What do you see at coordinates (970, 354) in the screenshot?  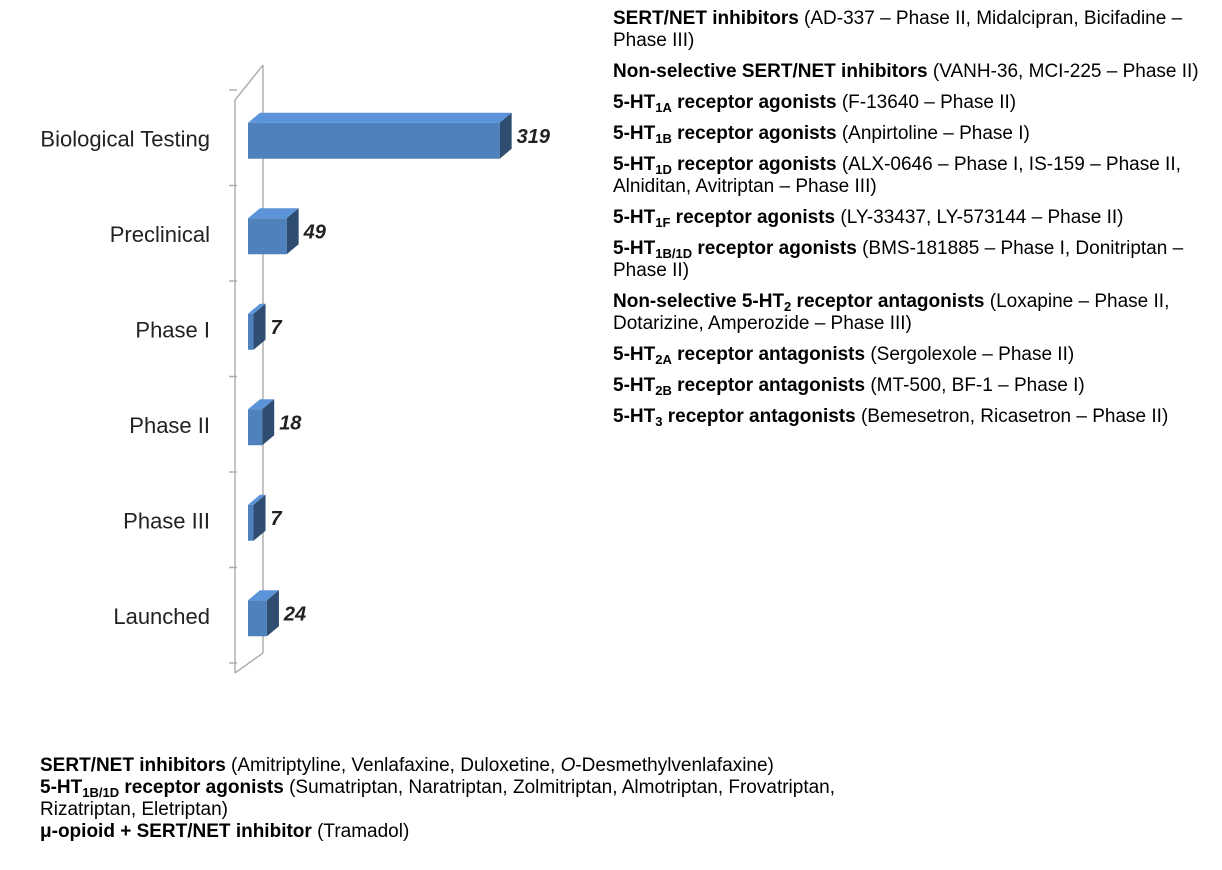 I see `text-plain: (Sergolexole – Phase II)` at bounding box center [970, 354].